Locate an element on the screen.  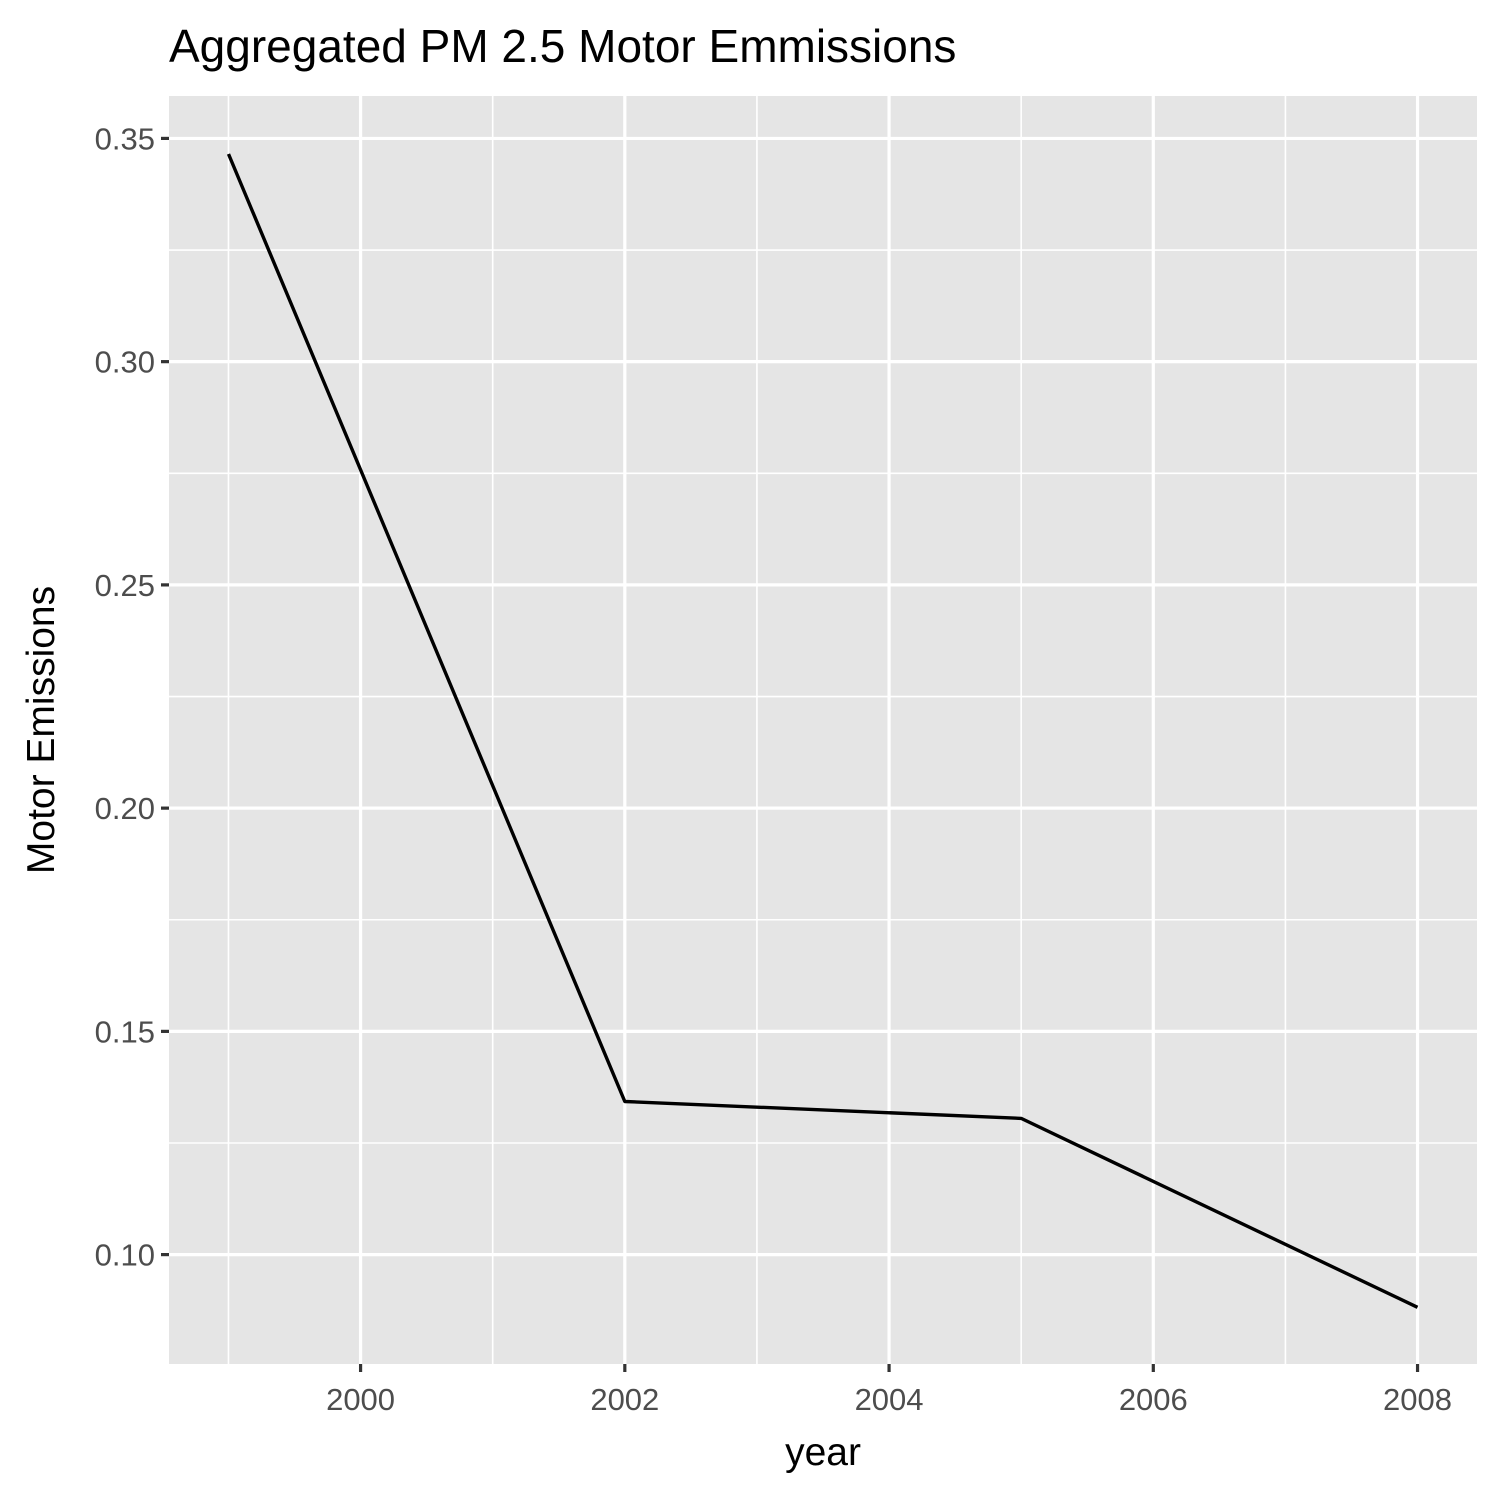
chart-title: Aggregated PM 2.5 Motor Emmissions is located at coordinates (562, 46).